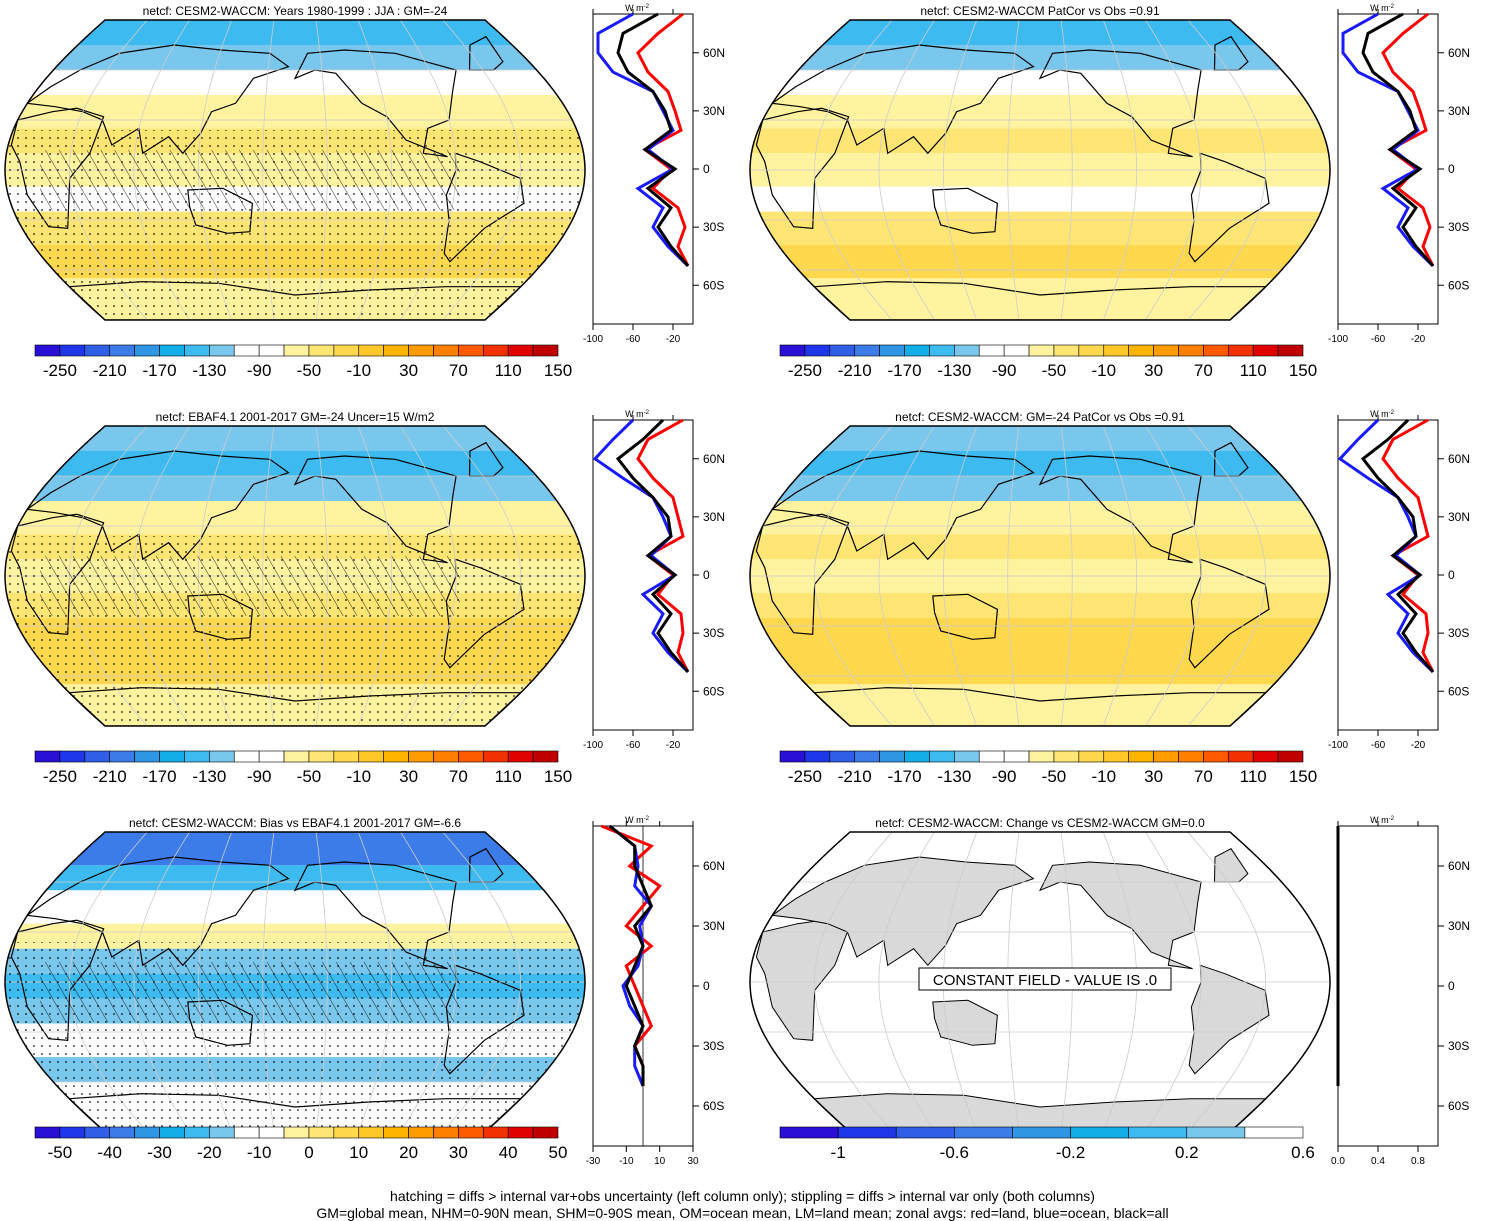 The height and width of the screenshot is (1221, 1485). Describe the element at coordinates (1040, 300) in the screenshot. I see `coast-antarctica` at that location.